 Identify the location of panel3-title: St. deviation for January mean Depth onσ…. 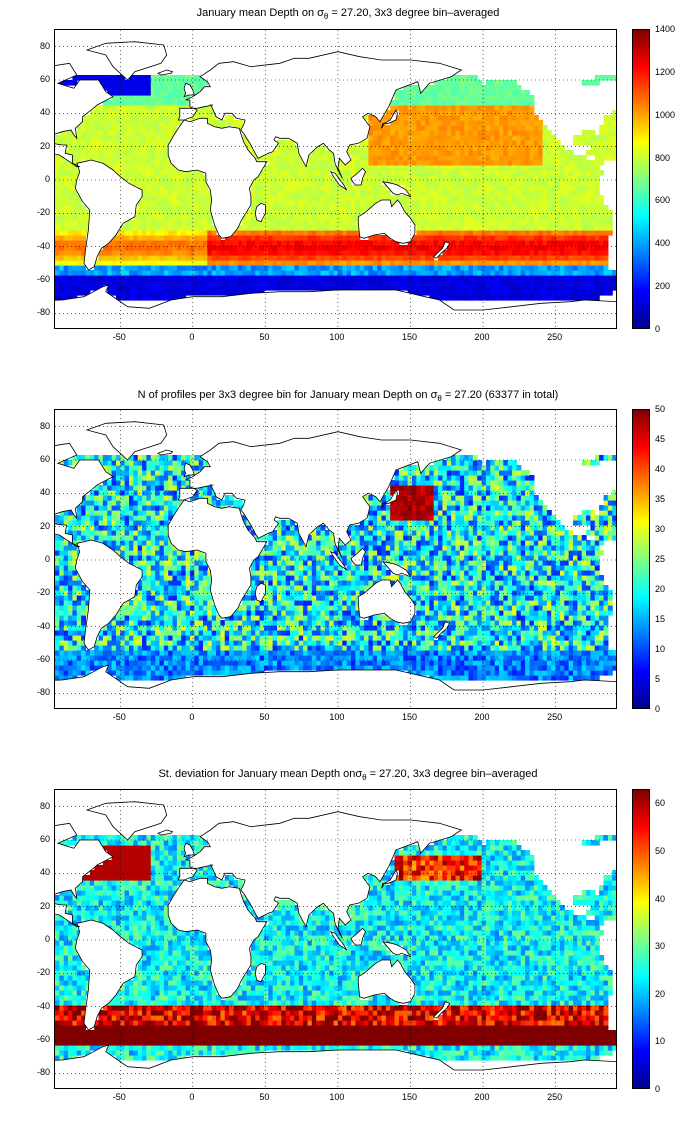
(348, 775).